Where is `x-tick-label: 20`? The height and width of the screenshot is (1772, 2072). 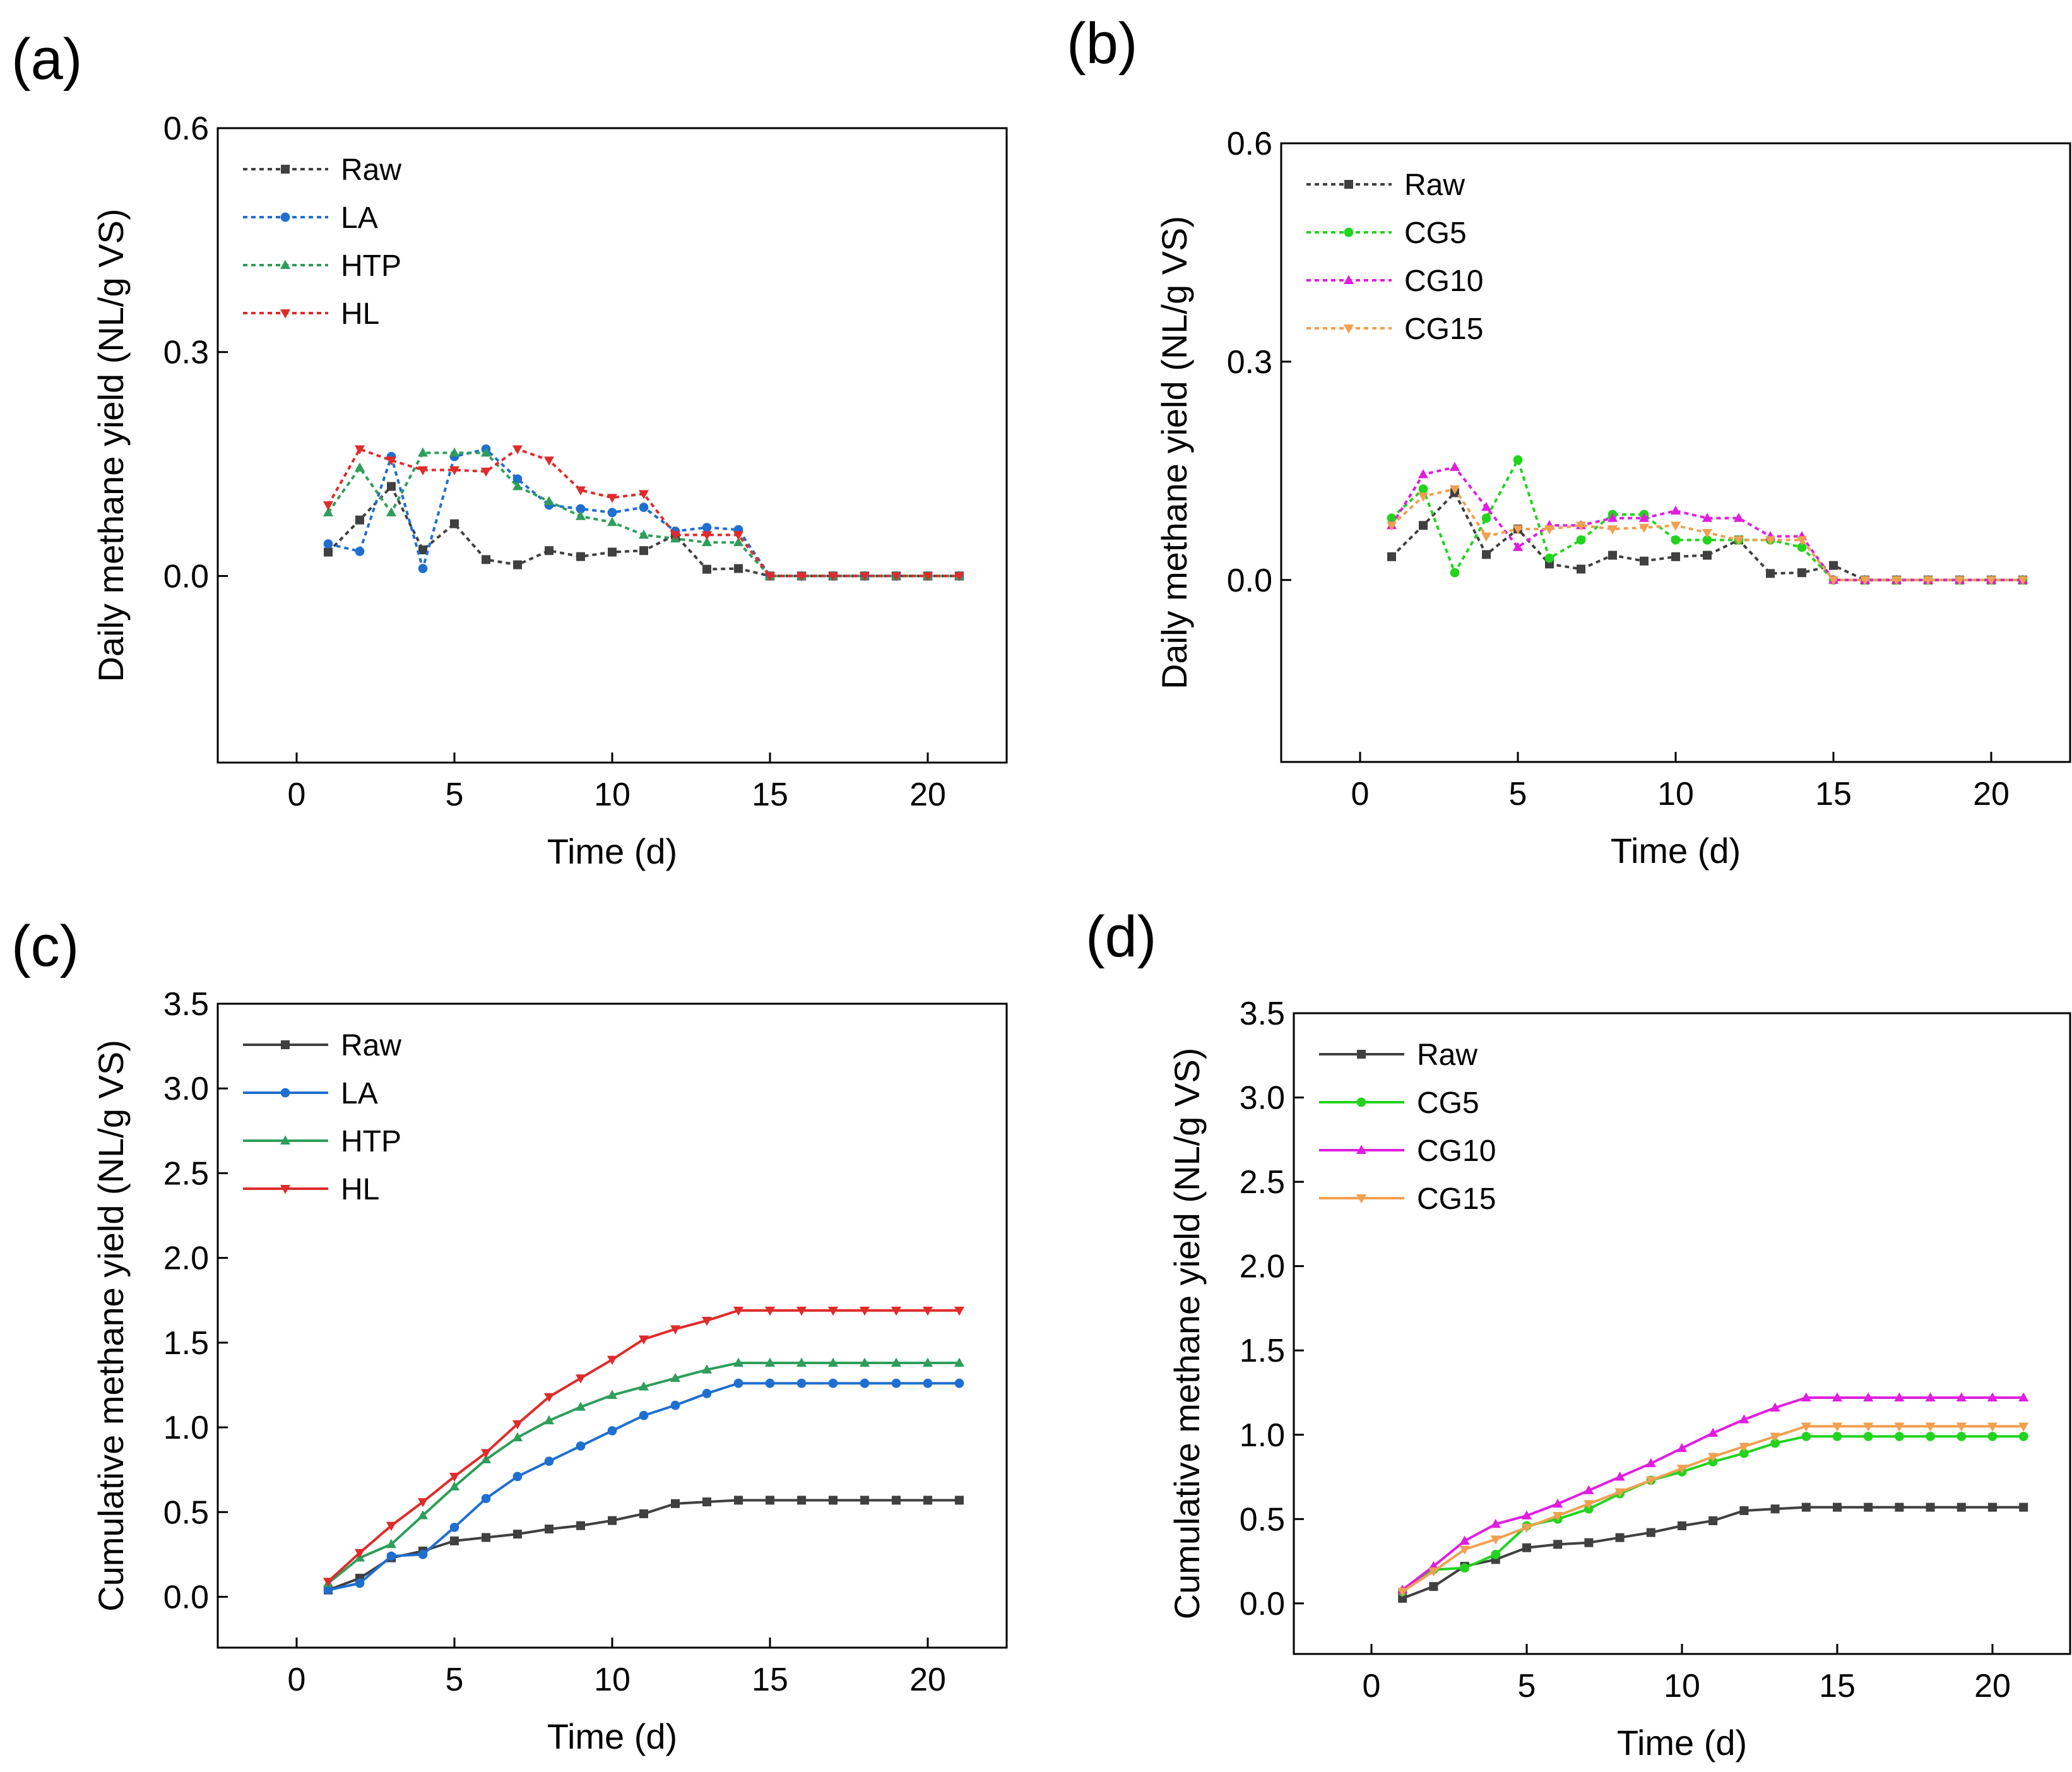 x-tick-label: 20 is located at coordinates (927, 1680).